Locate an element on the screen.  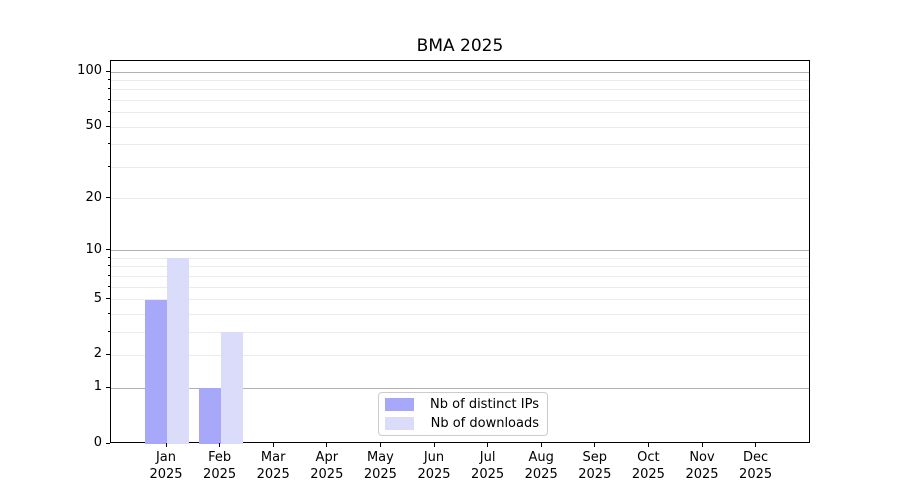
x-tick-mark-jul is located at coordinates (488, 445).